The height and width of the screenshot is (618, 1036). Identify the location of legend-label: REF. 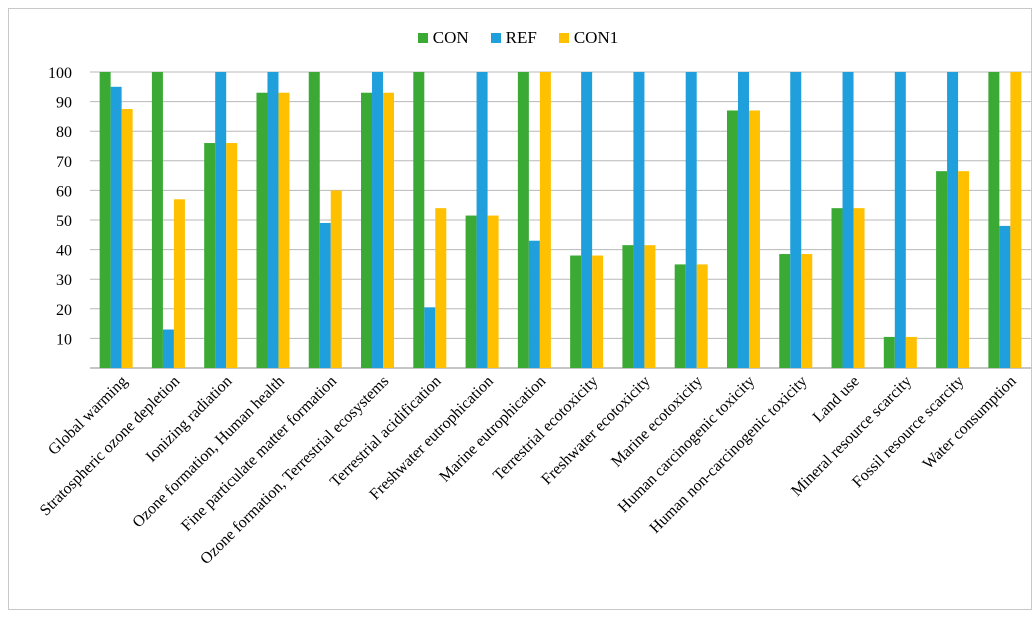
(521, 37).